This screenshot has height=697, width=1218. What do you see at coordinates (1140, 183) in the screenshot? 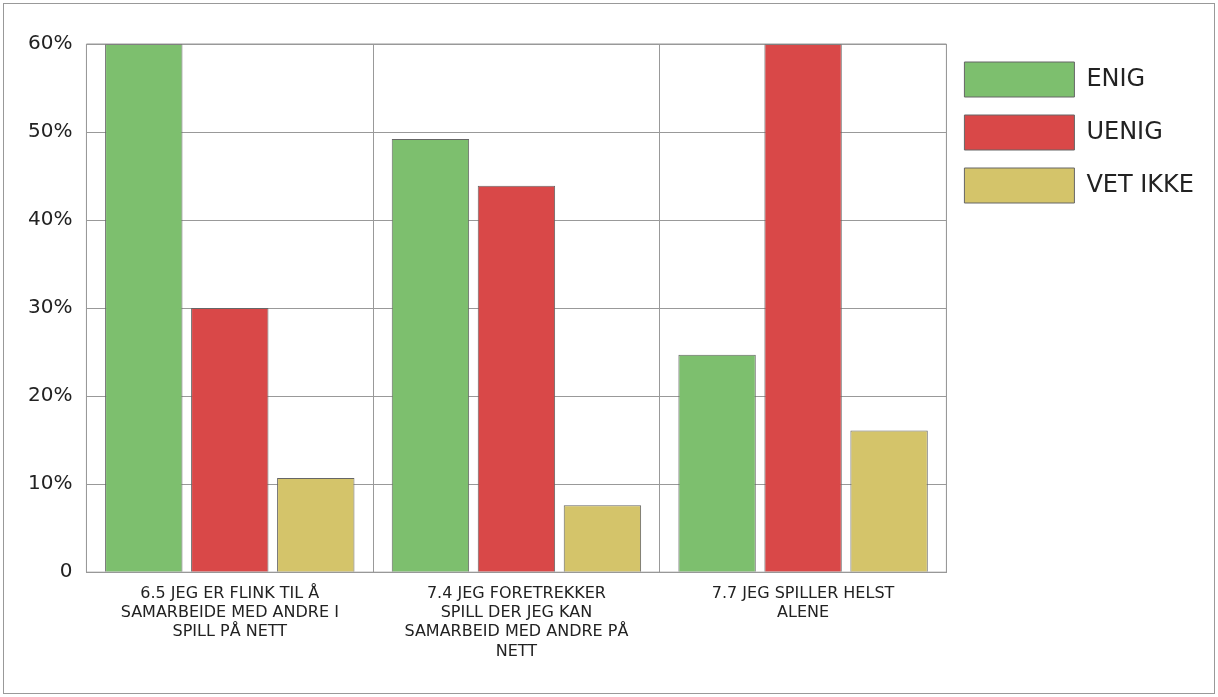
I see `legend-label: VET IKKE` at bounding box center [1140, 183].